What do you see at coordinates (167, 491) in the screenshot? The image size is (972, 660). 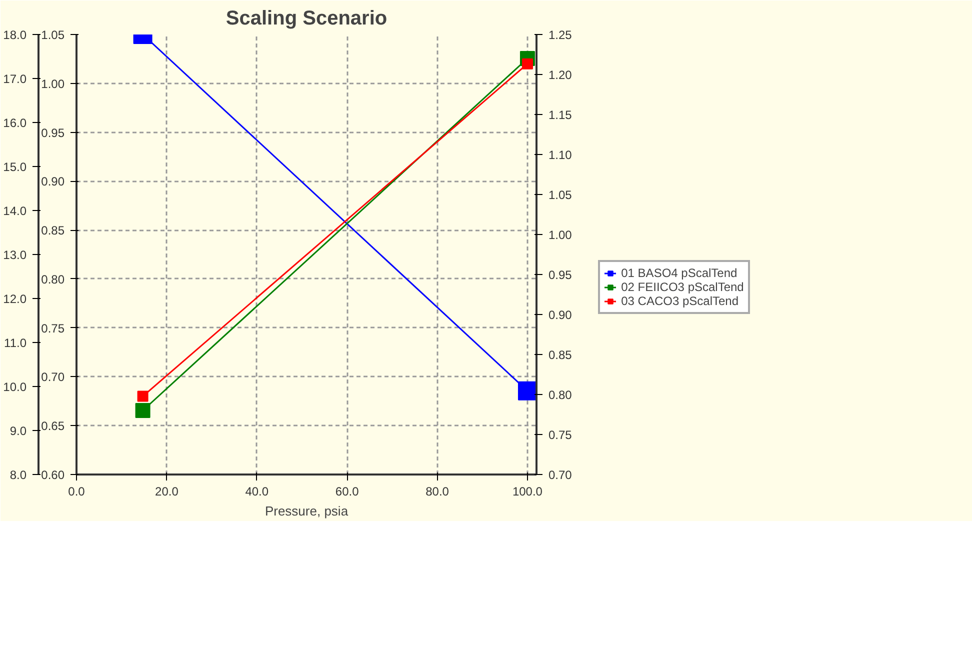 I see `x-tick-label: 20.0` at bounding box center [167, 491].